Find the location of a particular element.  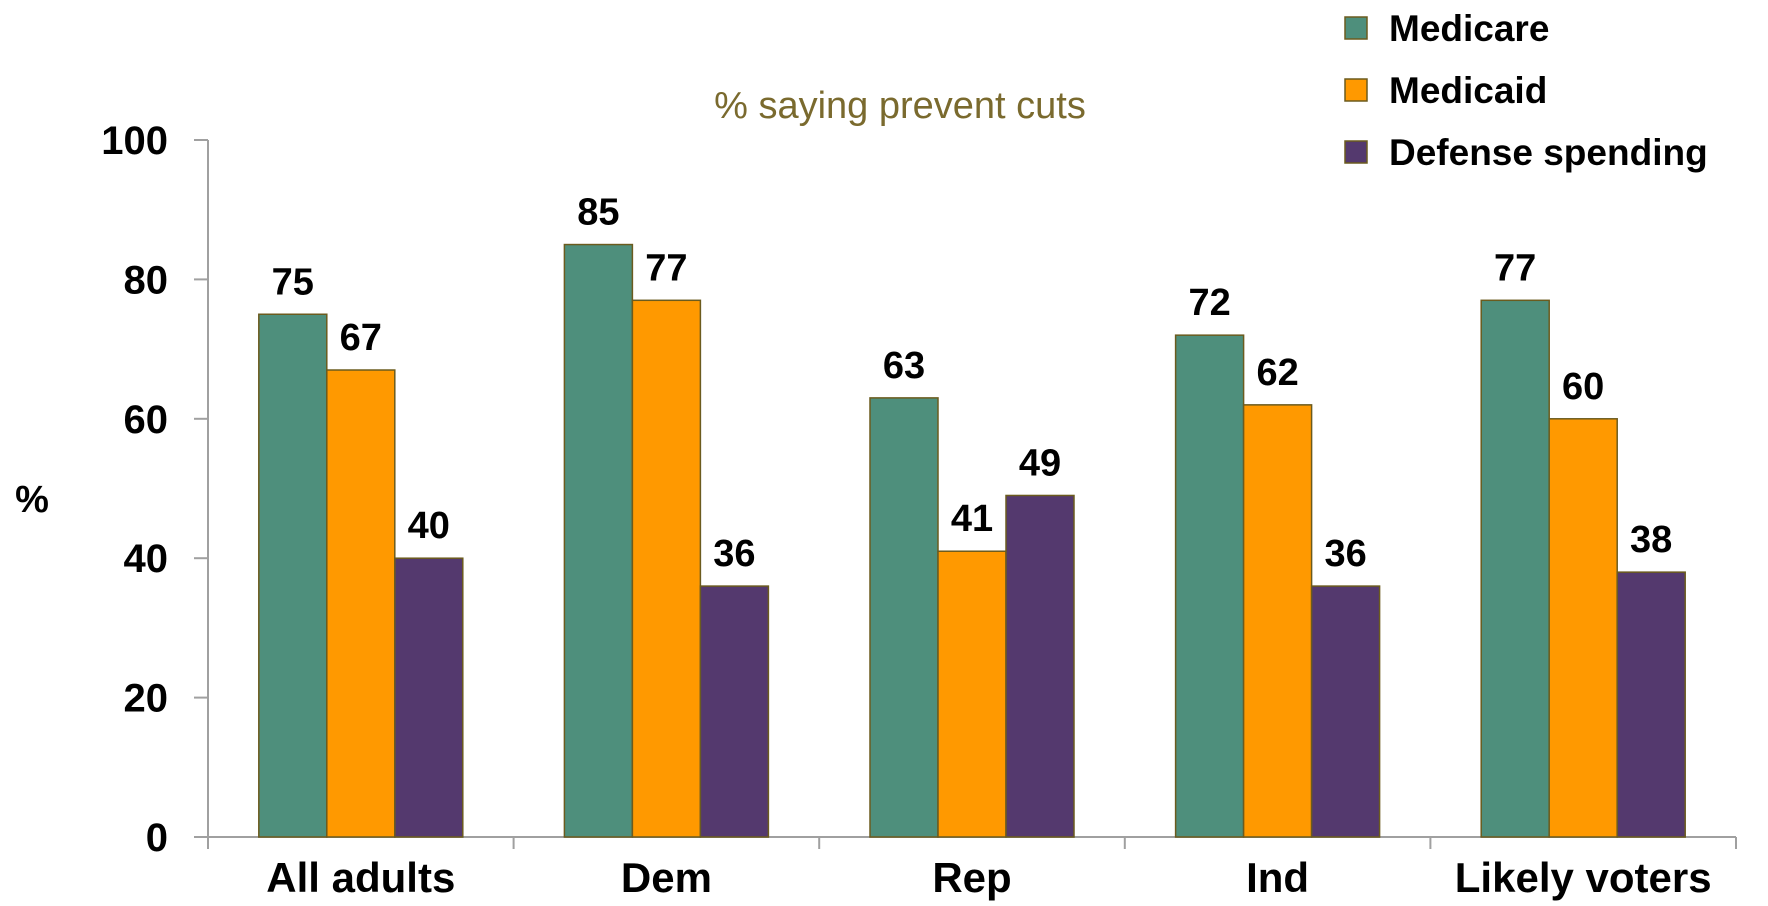

legend-label: Medicaid is located at coordinates (1468, 90).